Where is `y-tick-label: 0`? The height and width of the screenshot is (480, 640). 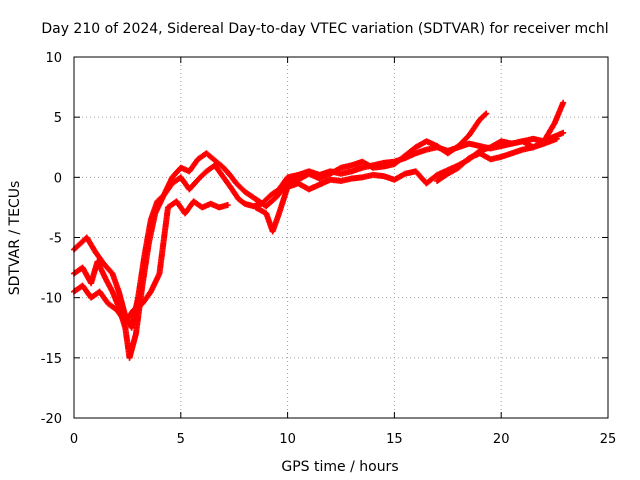
y-tick-label: 0 is located at coordinates (58, 178).